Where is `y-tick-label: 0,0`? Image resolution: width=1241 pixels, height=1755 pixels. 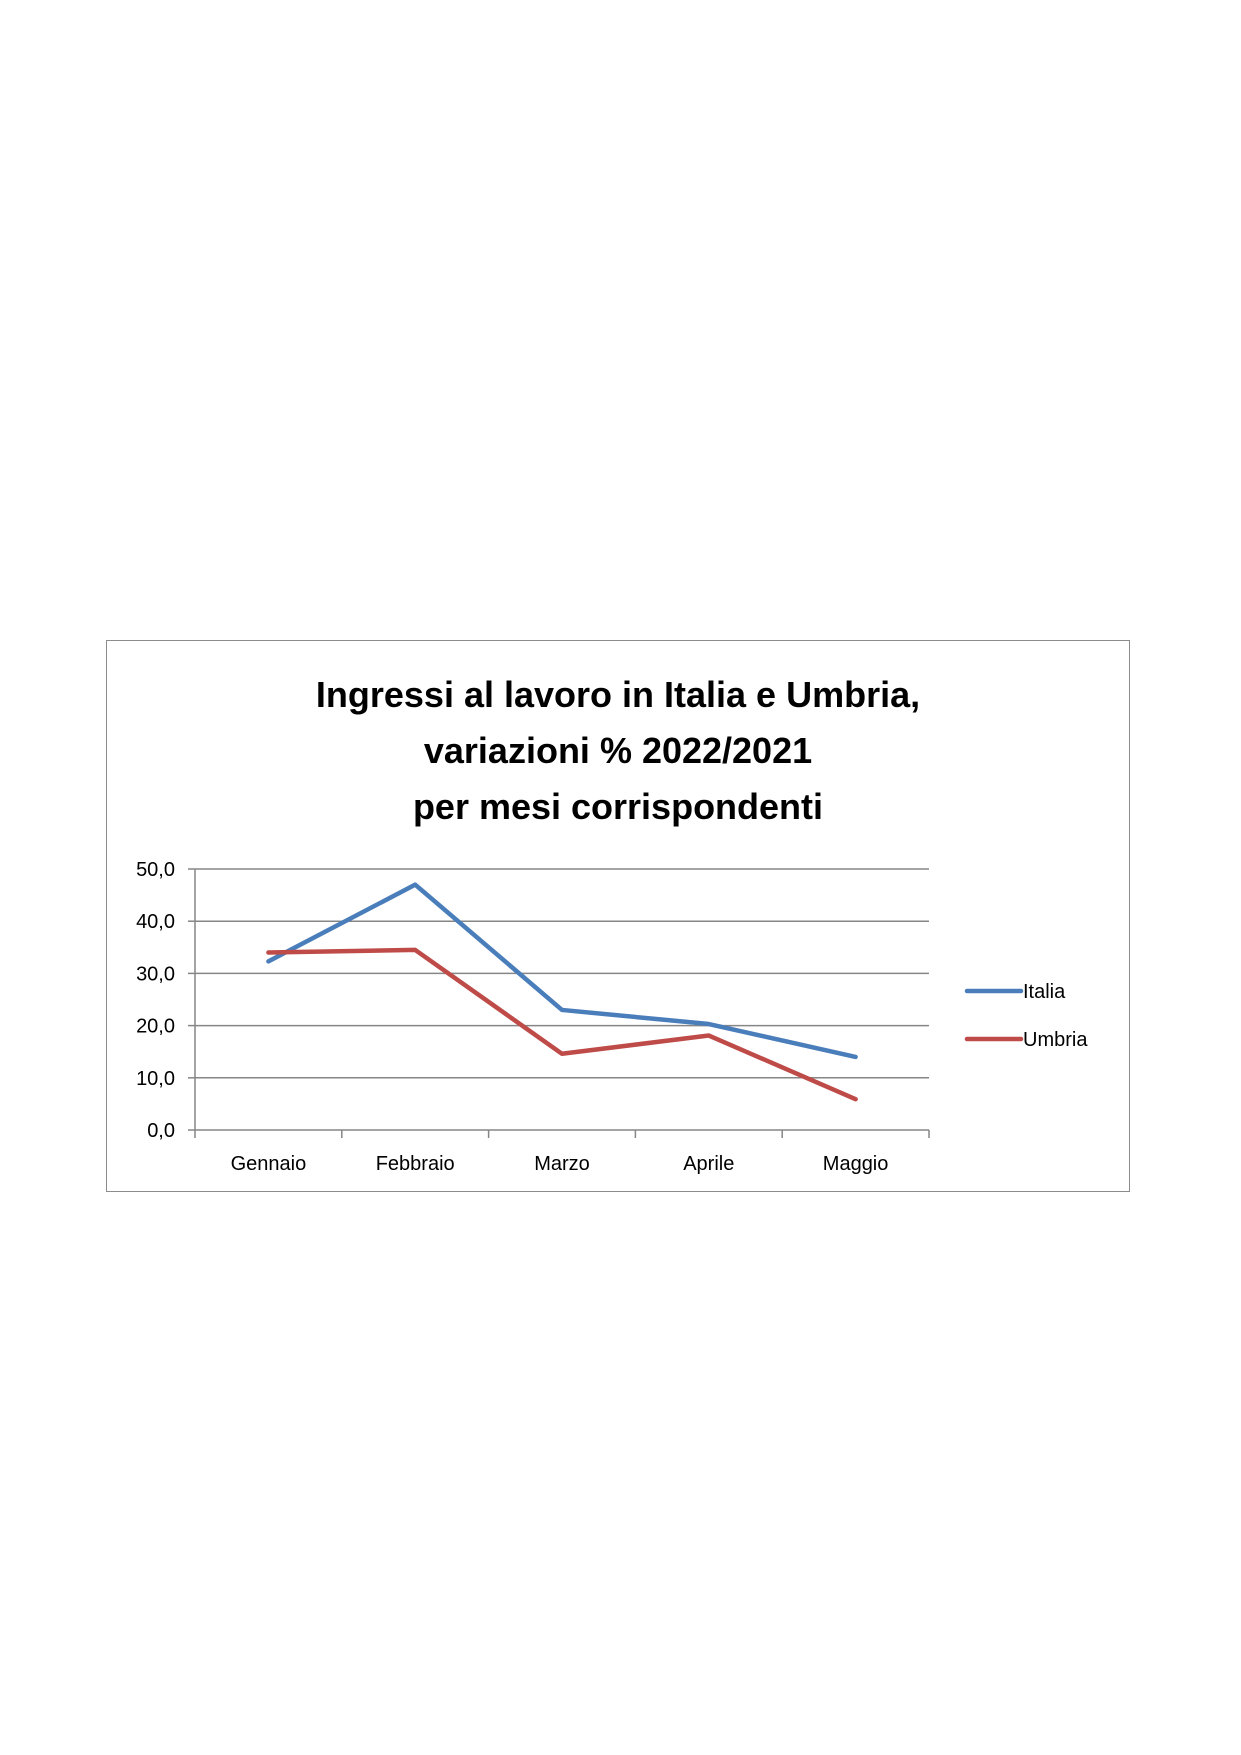 y-tick-label: 0,0 is located at coordinates (161, 1131).